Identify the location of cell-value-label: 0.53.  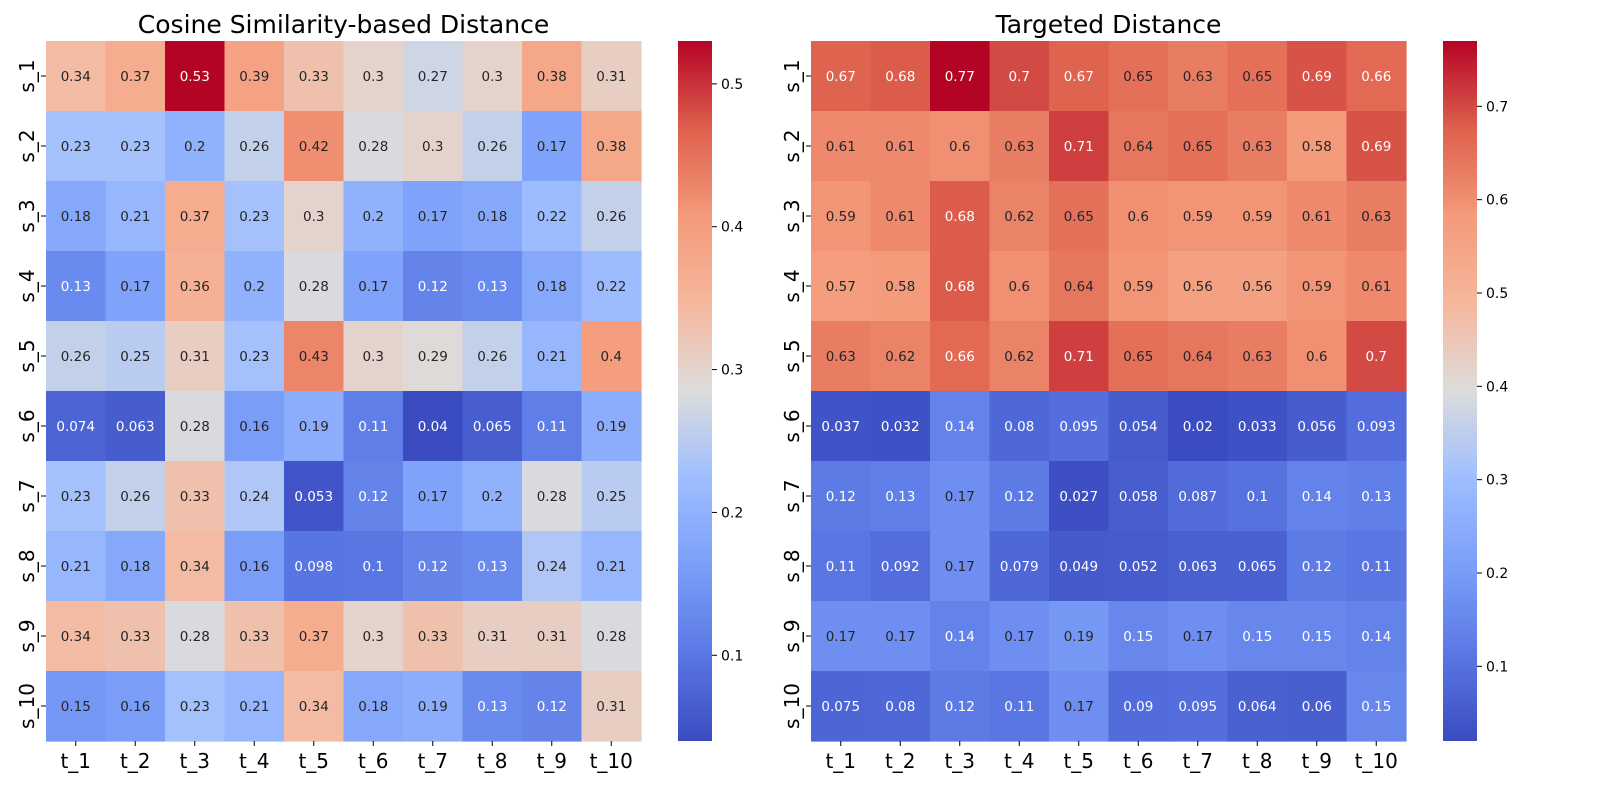
(195, 77).